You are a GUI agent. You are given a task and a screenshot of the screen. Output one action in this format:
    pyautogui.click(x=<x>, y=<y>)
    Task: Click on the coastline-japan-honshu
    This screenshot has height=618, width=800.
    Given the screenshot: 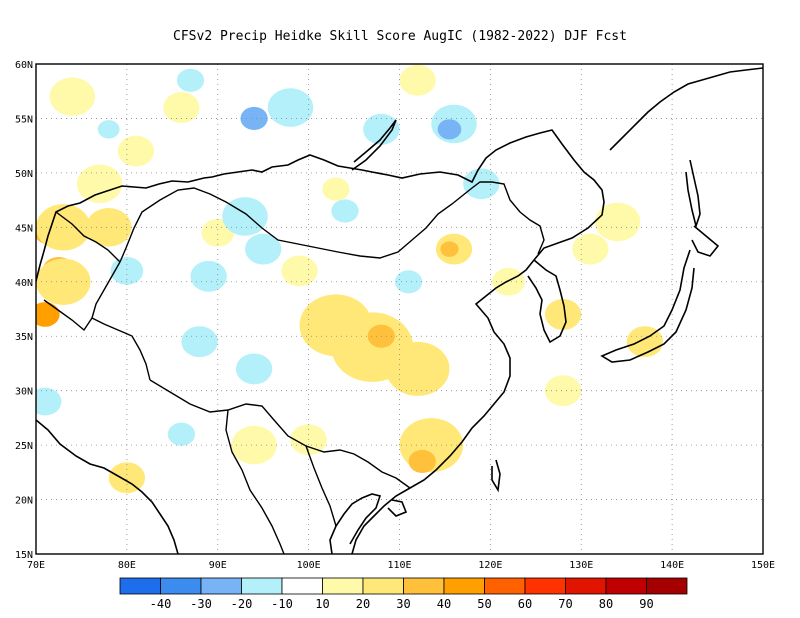 What is the action you would take?
    pyautogui.click(x=647, y=306)
    